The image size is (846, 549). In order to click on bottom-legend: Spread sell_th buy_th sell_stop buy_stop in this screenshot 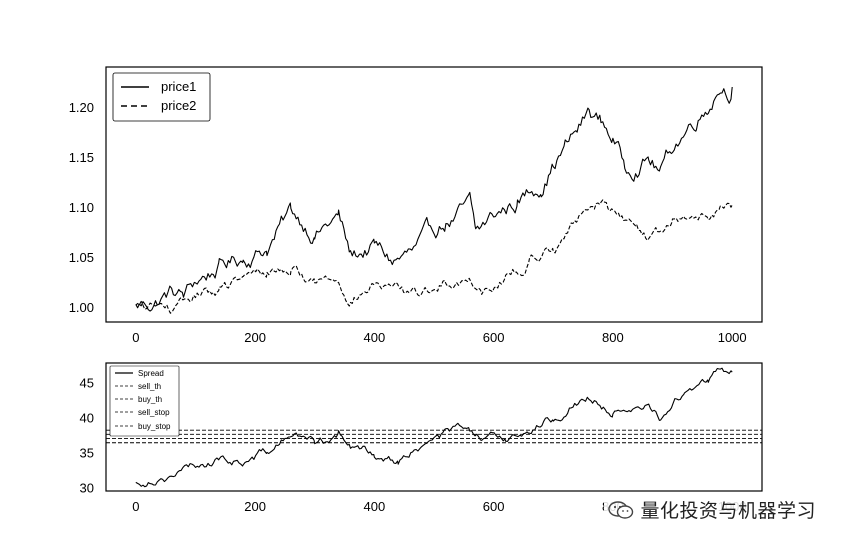, I will do `click(144, 401)`.